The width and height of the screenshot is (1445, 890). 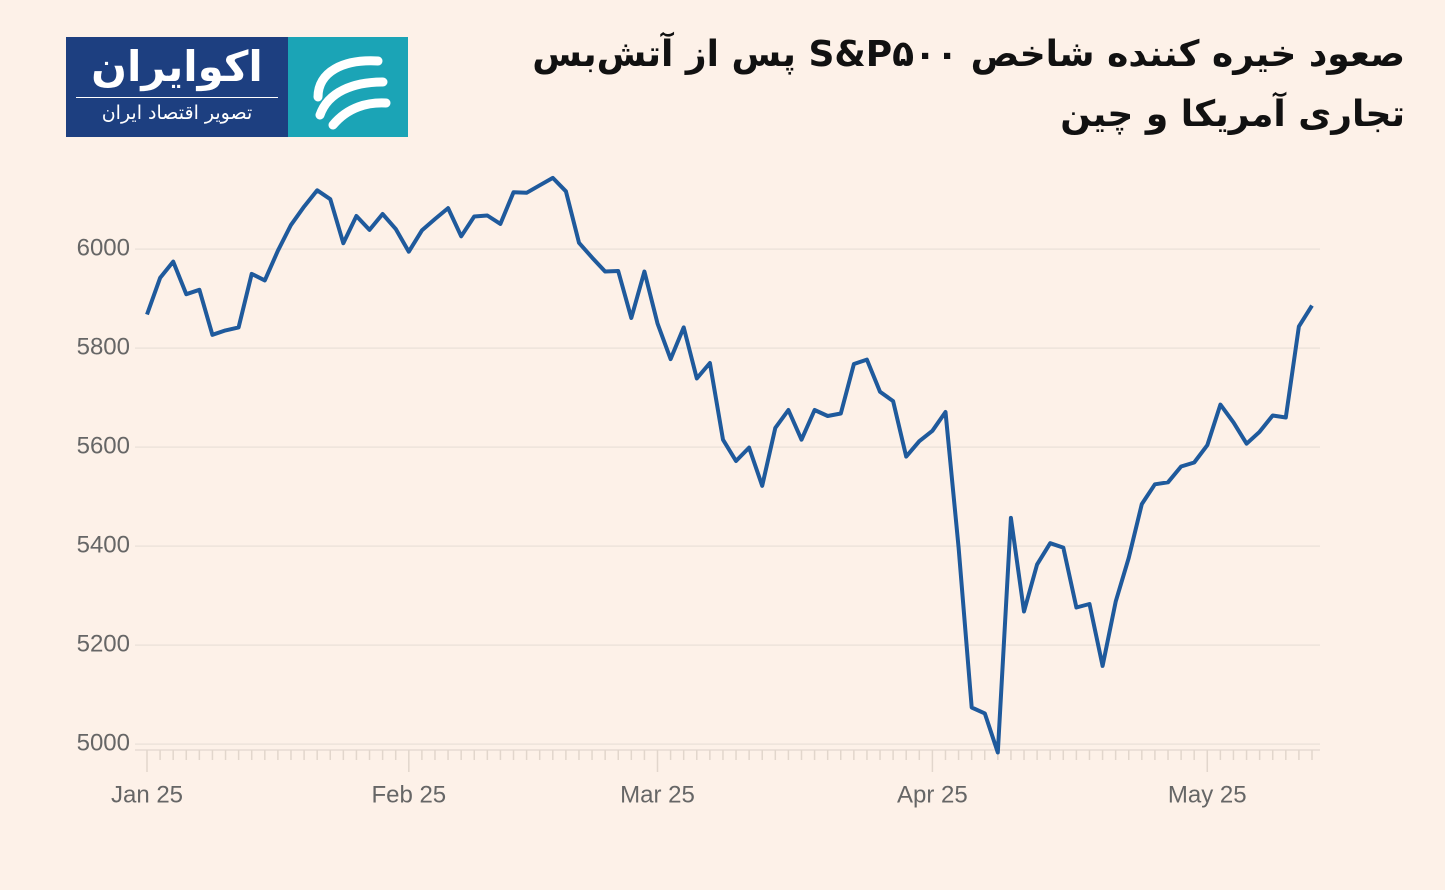 I want to click on y-tick-label: 5200, so click(x=103, y=643).